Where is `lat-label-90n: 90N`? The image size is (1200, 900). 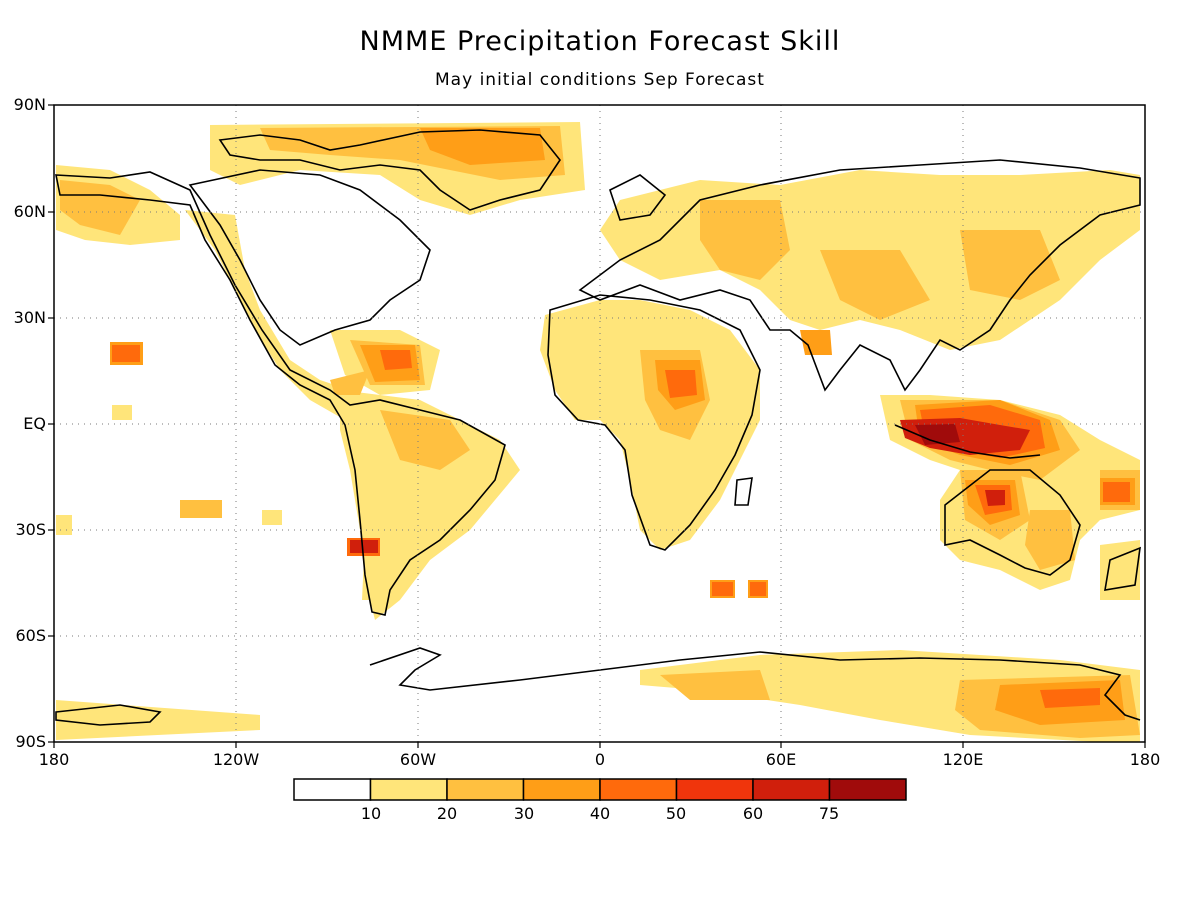
lat-label-90n: 90N is located at coordinates (29, 104).